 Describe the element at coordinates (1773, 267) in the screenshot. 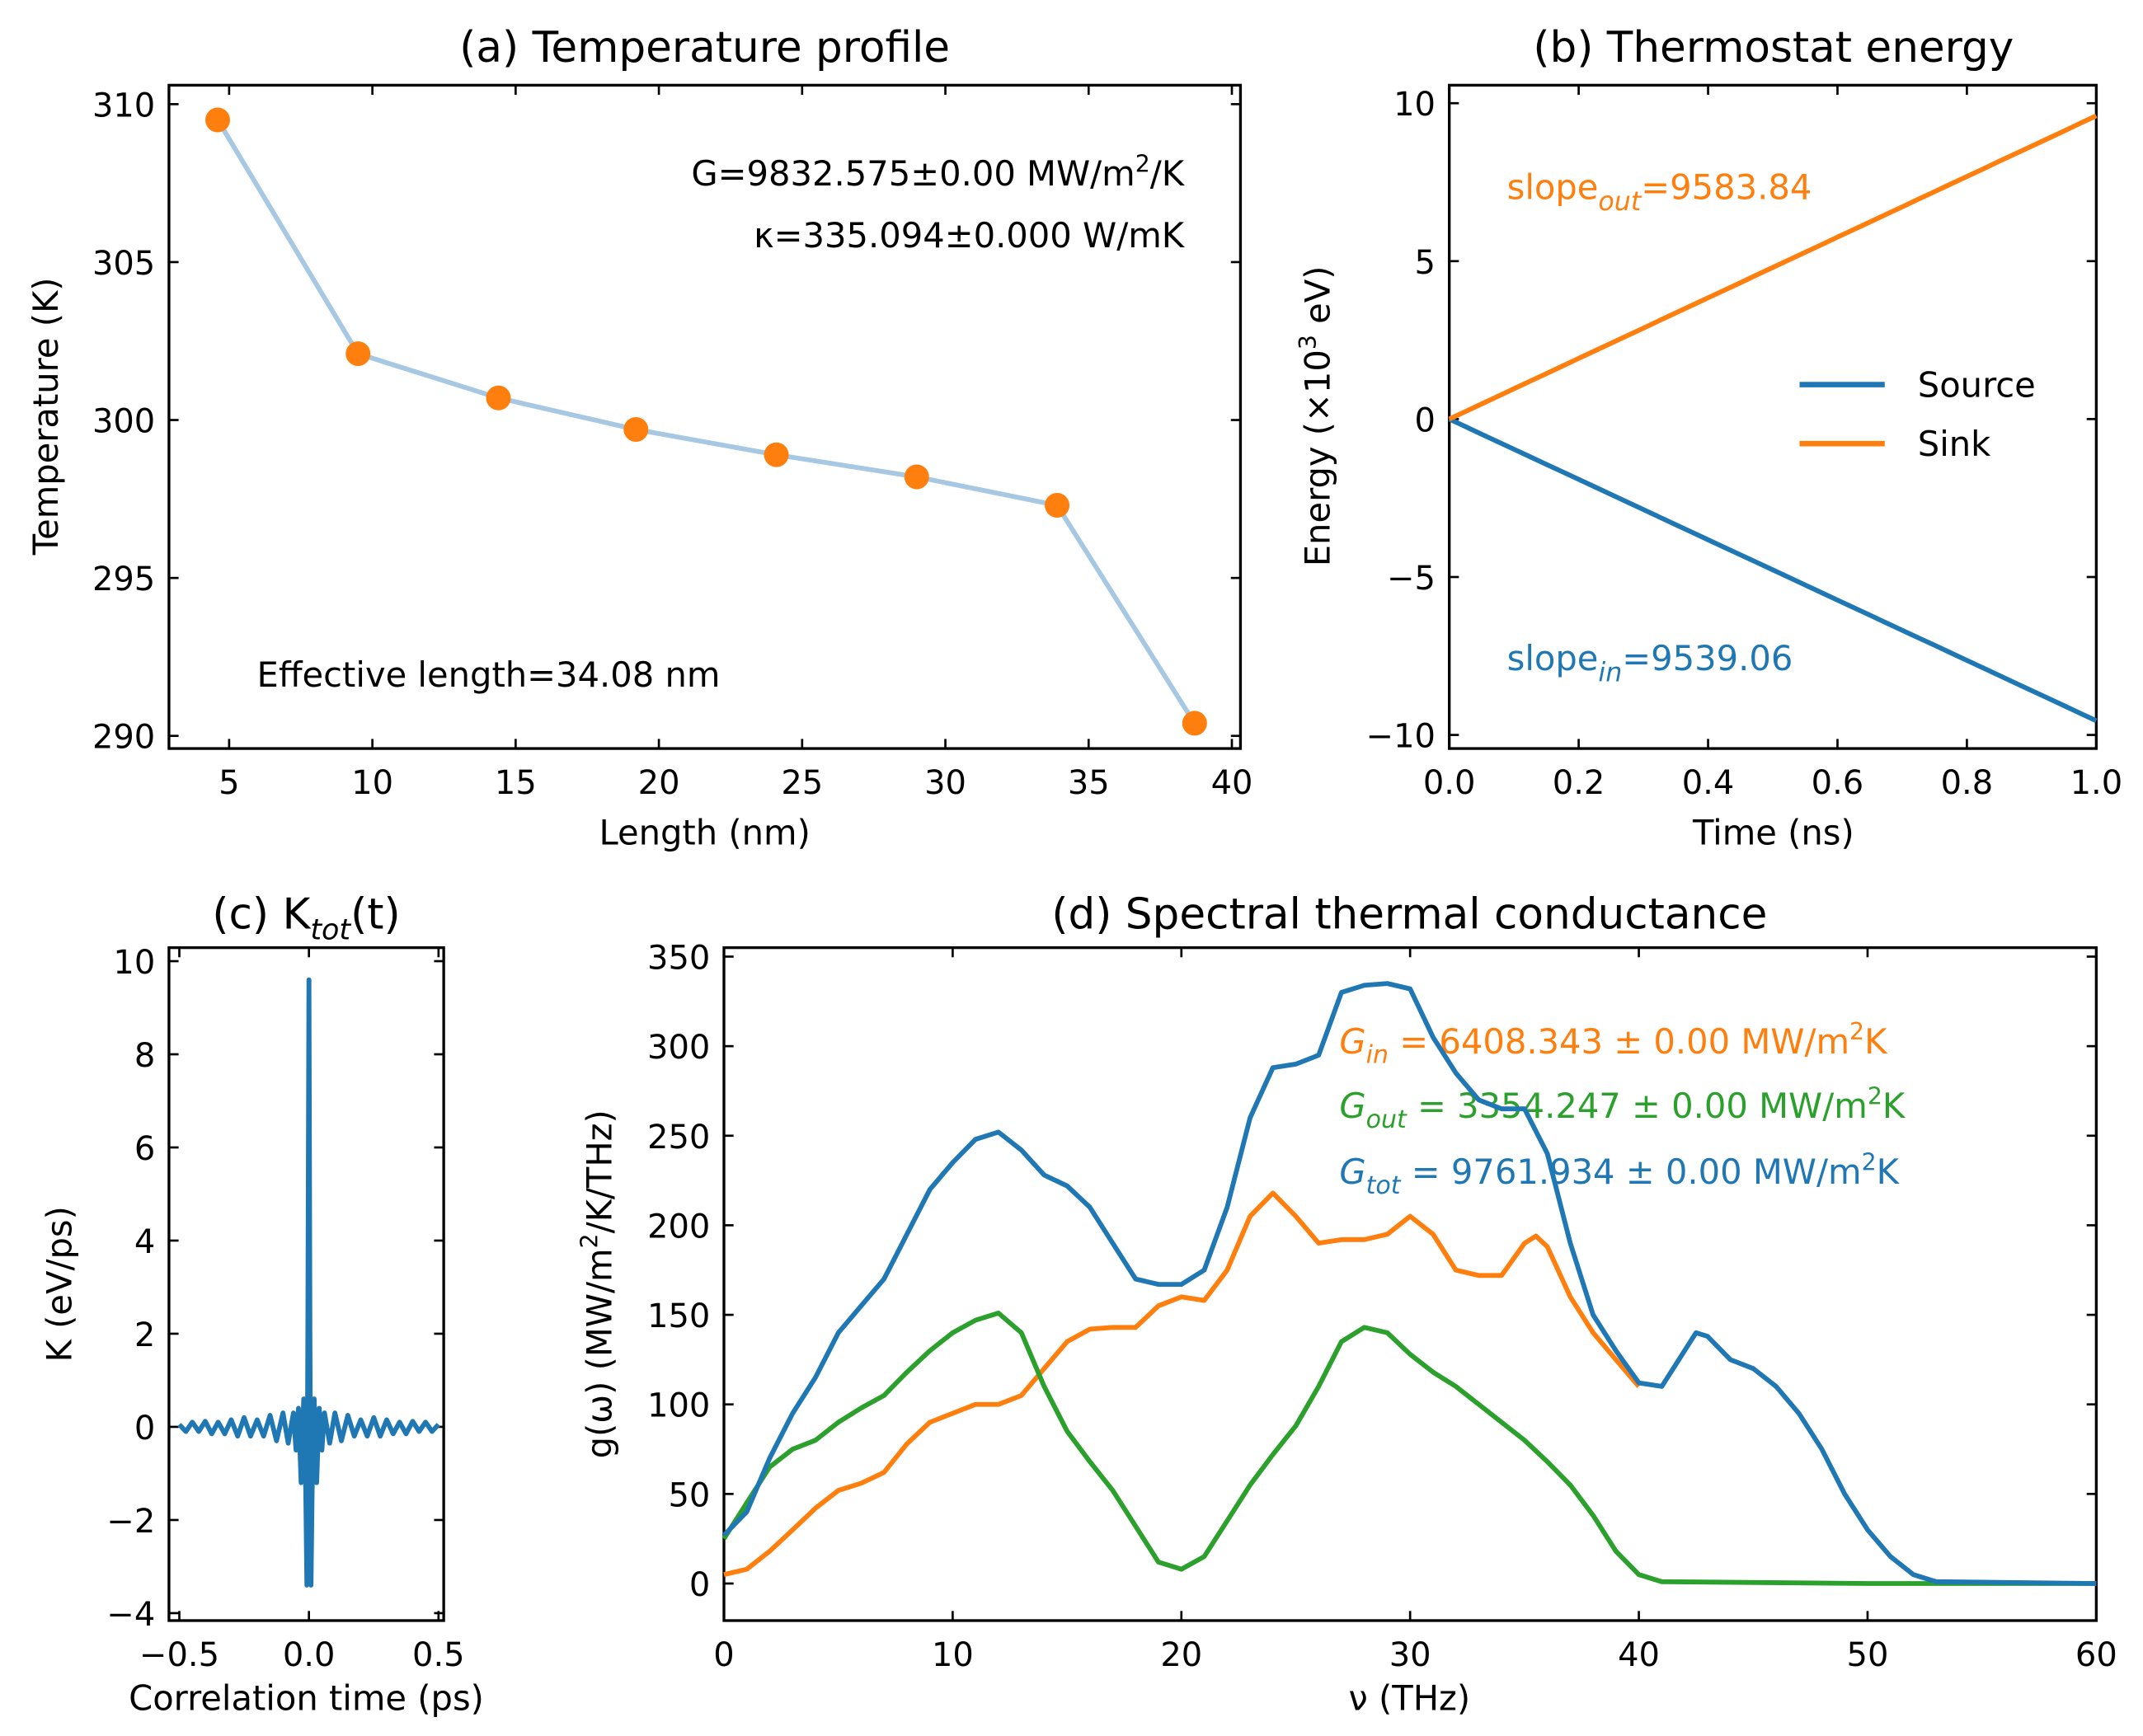

I see `sink-line` at that location.